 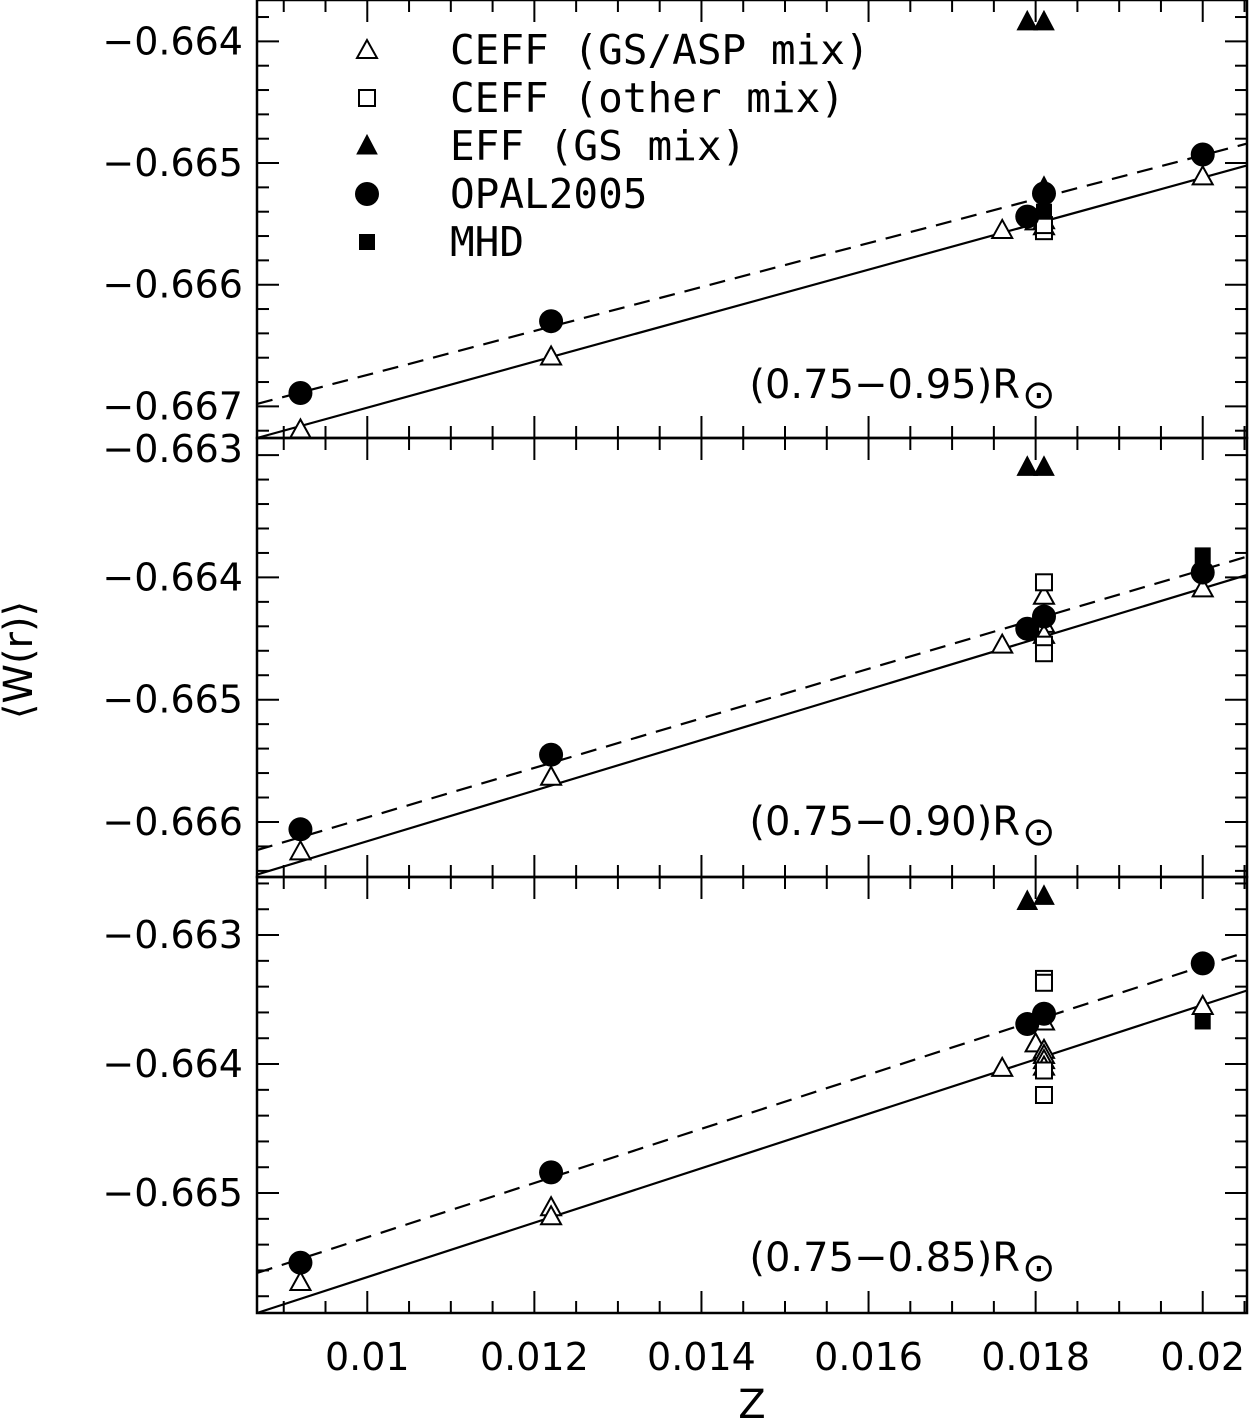 What do you see at coordinates (367, 98) in the screenshot?
I see `legend-marker-open-square` at bounding box center [367, 98].